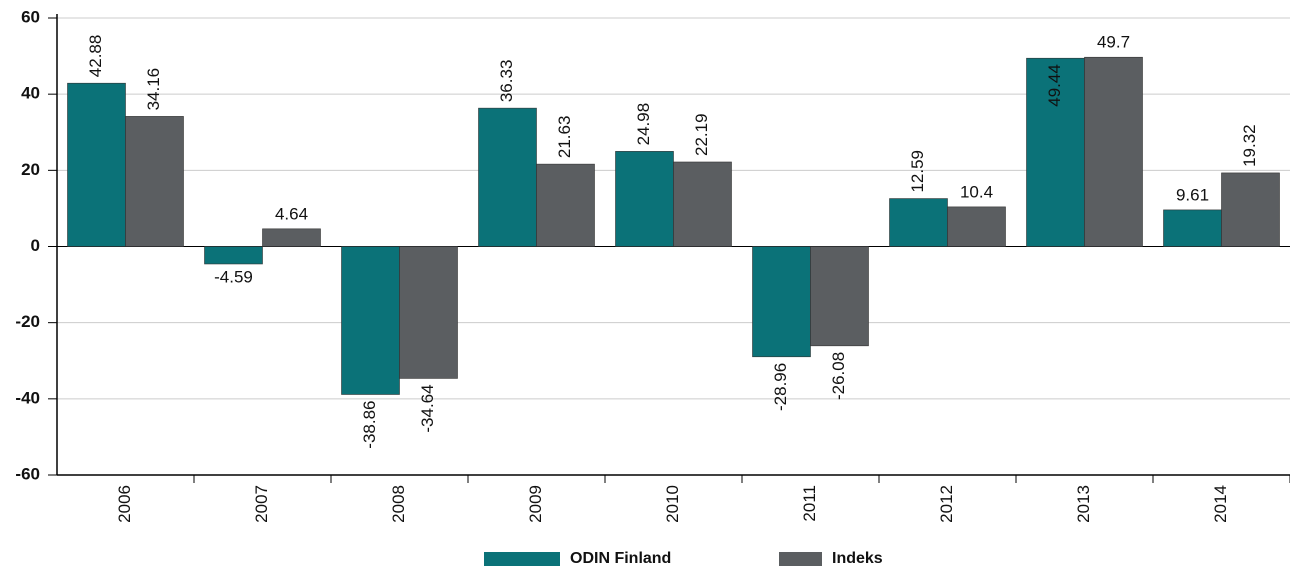 The image size is (1290, 566). What do you see at coordinates (1083, 504) in the screenshot?
I see `x-tick-label: 2013` at bounding box center [1083, 504].